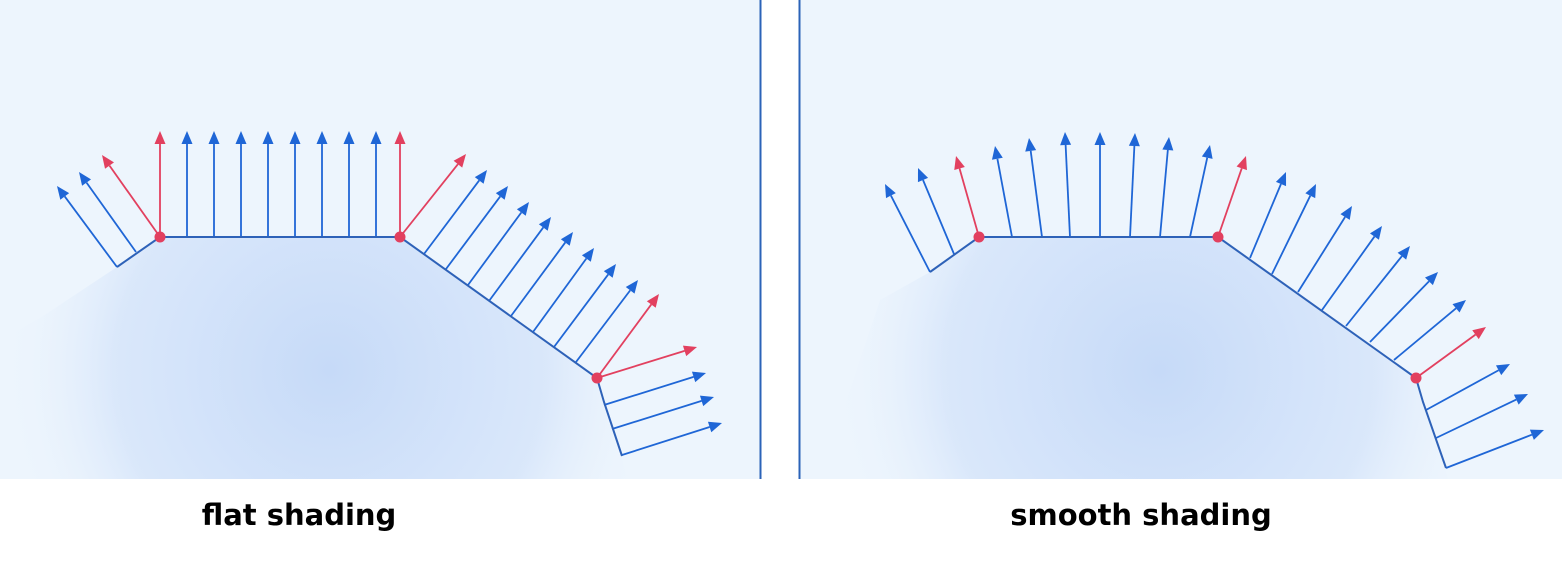 Image resolution: width=1562 pixels, height=574 pixels. Describe the element at coordinates (299, 515) in the screenshot. I see `flat-shading-caption: flat shading` at that location.